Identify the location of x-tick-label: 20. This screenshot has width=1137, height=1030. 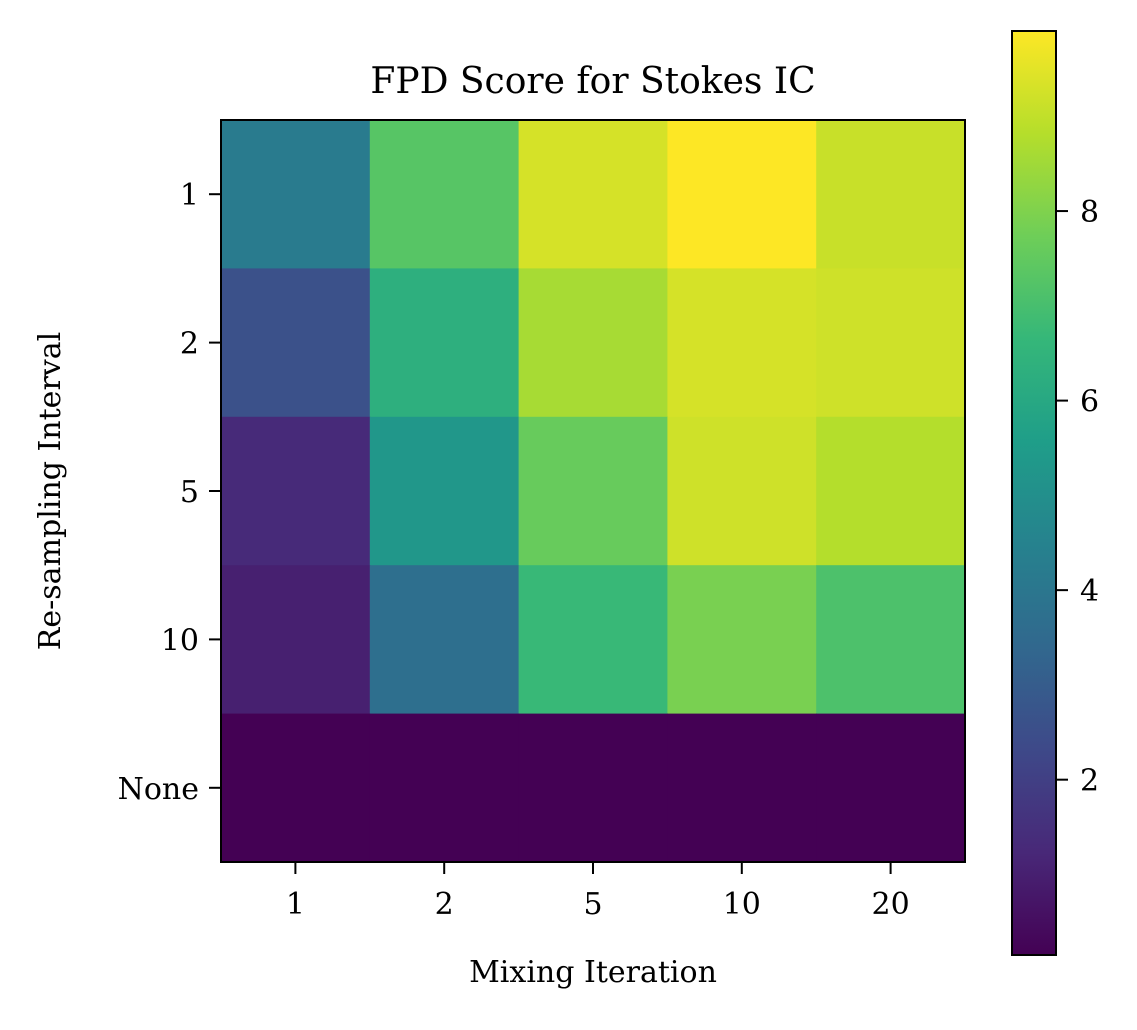
(891, 904).